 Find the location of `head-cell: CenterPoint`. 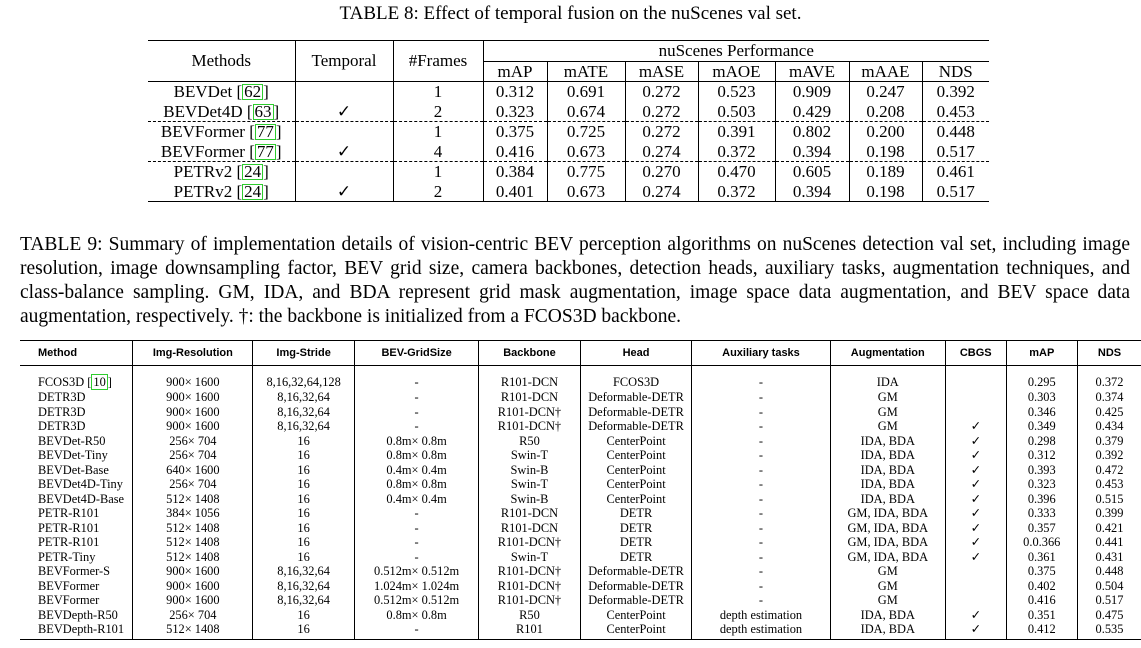

head-cell: CenterPoint is located at coordinates (636, 498).